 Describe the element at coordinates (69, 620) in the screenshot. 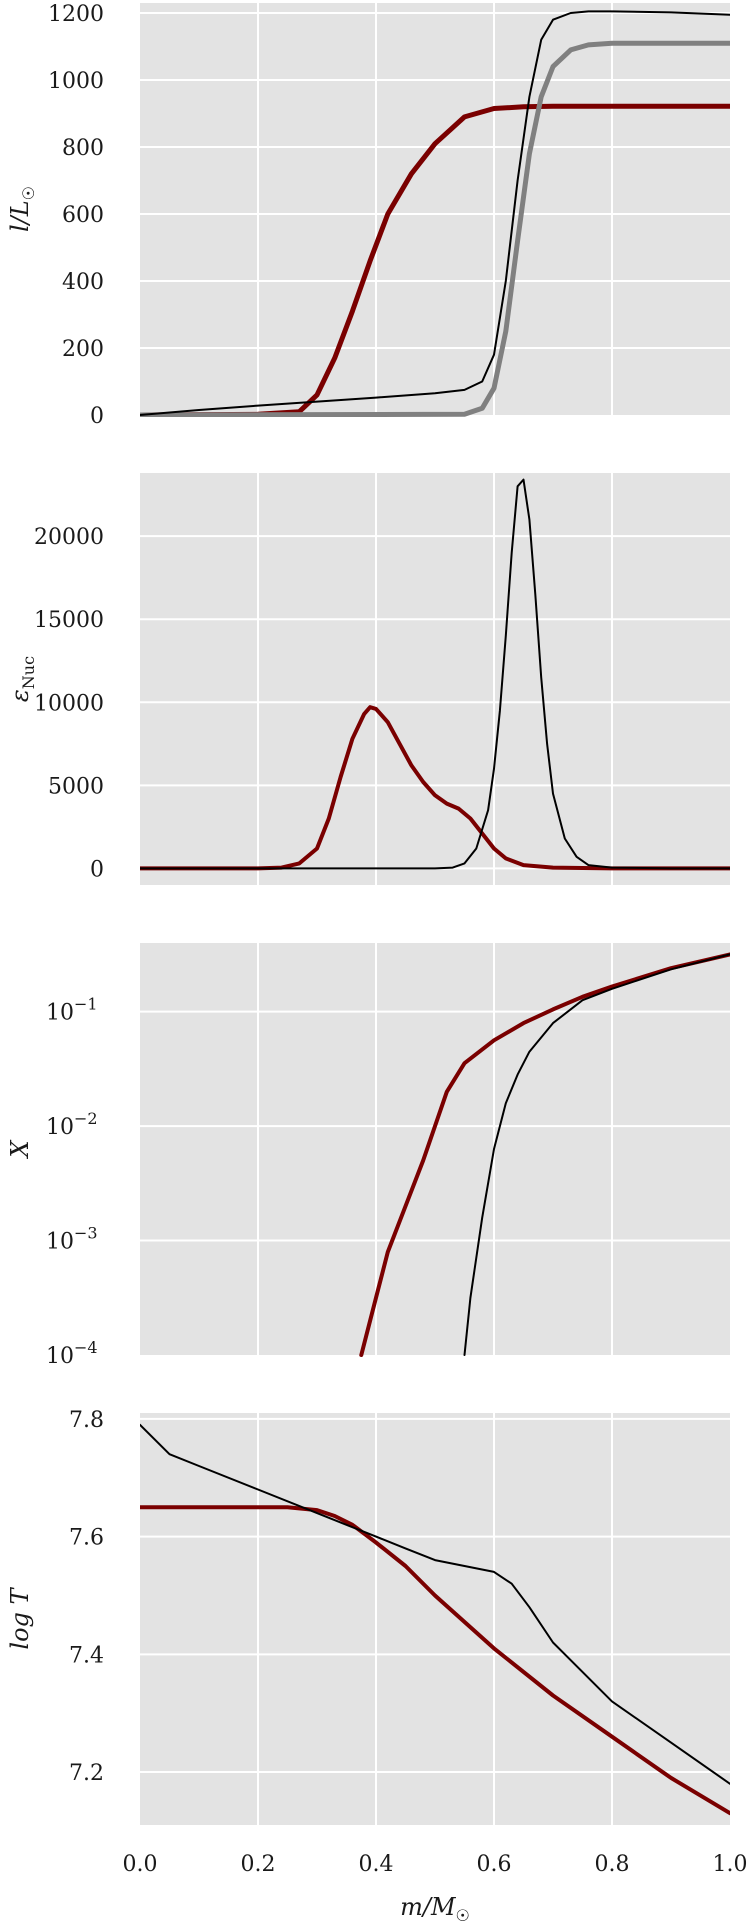

I see `y-tick-label: 15000` at that location.